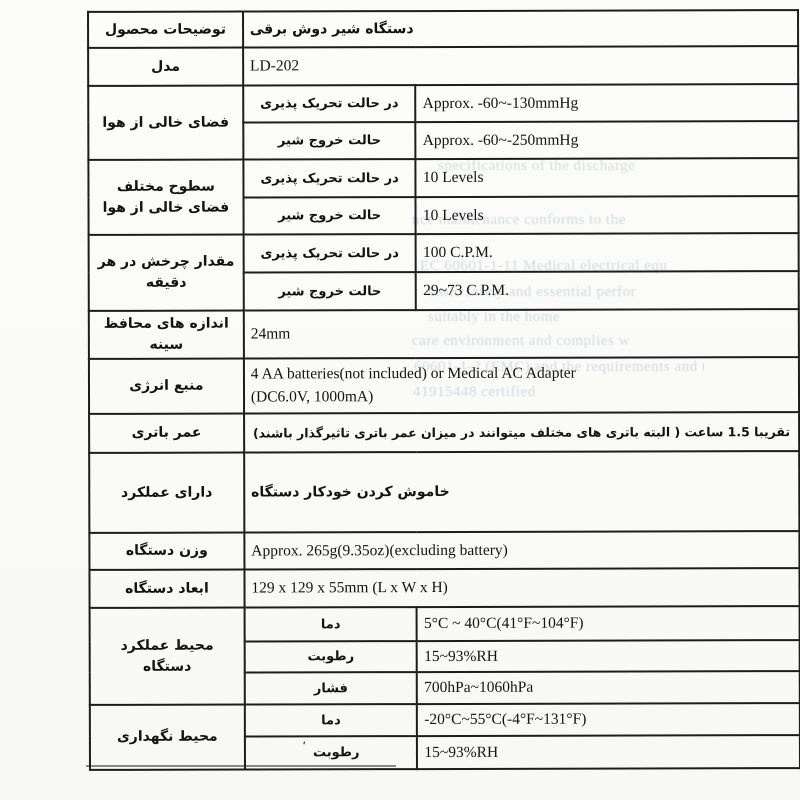  I want to click on row-description-value: دستگاه شیر دوش برقی, so click(520, 29).